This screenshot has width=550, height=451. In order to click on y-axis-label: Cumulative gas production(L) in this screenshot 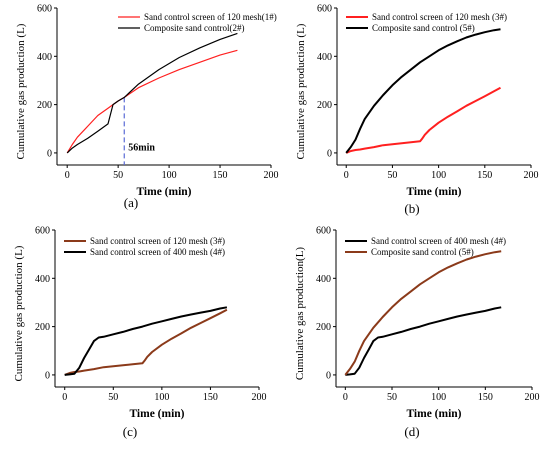, I will do `click(300, 314)`.